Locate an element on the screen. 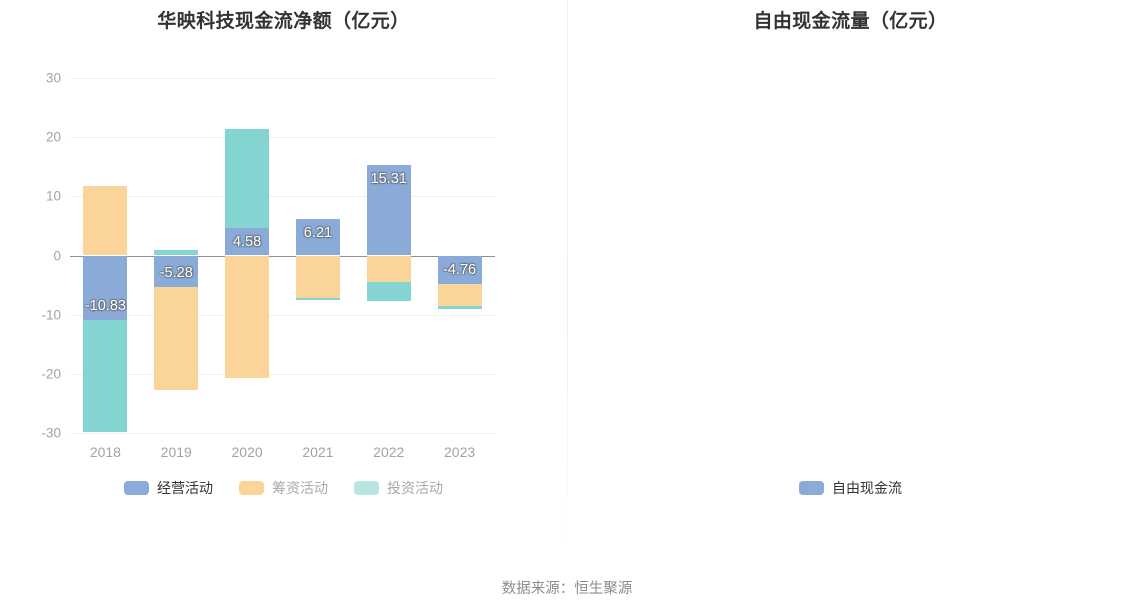 The width and height of the screenshot is (1134, 612). x-axis-tick-label: 2018 is located at coordinates (105, 452).